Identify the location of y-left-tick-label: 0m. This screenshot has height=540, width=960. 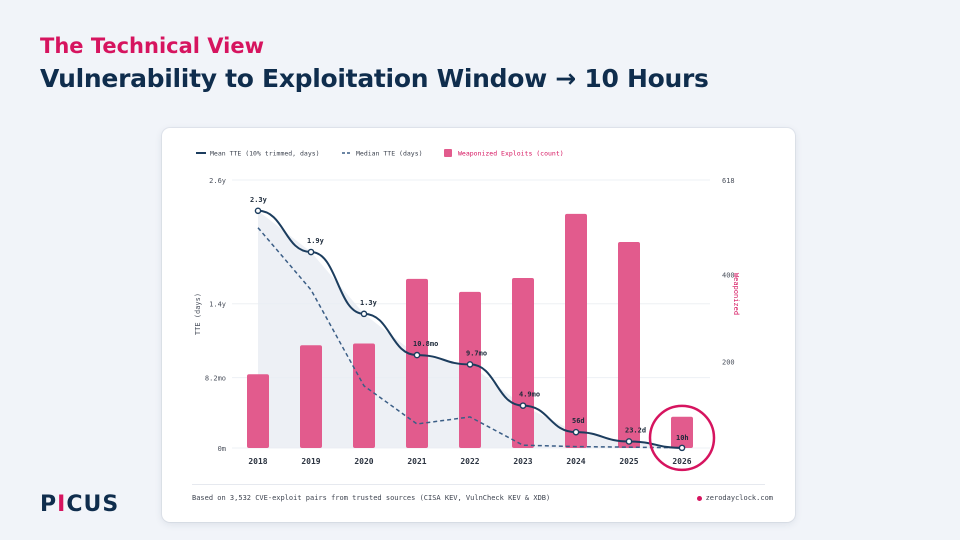
(222, 449).